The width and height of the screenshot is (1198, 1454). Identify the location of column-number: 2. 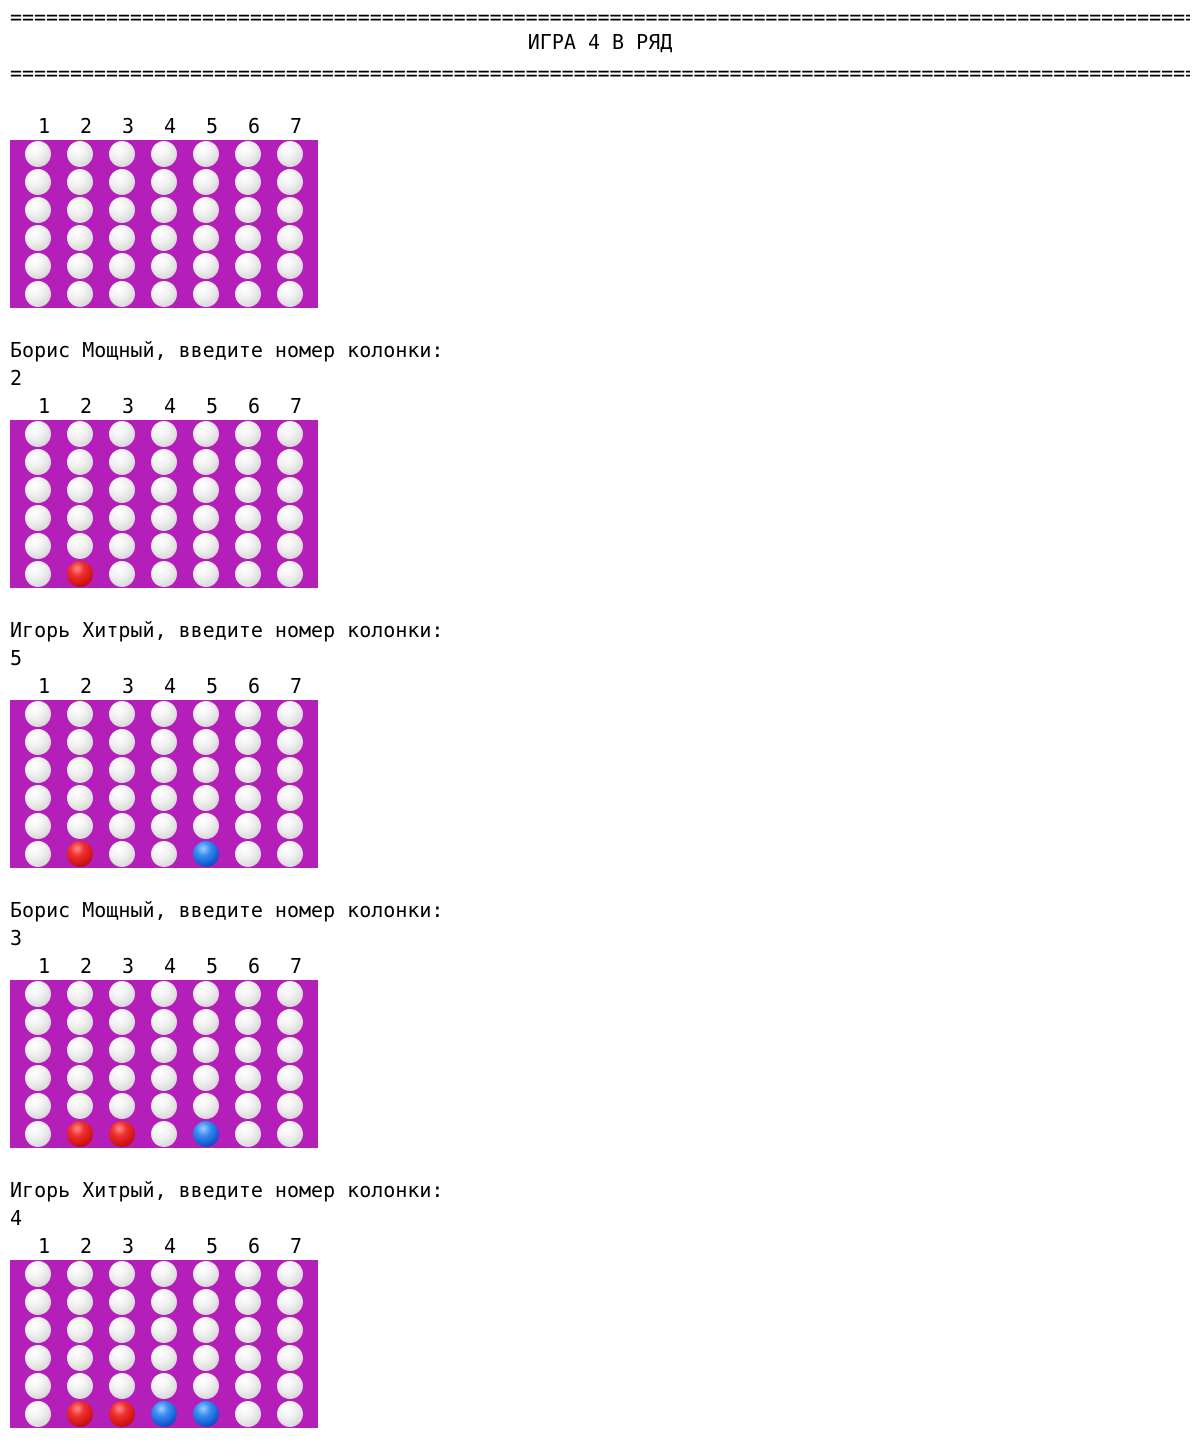
(86, 126).